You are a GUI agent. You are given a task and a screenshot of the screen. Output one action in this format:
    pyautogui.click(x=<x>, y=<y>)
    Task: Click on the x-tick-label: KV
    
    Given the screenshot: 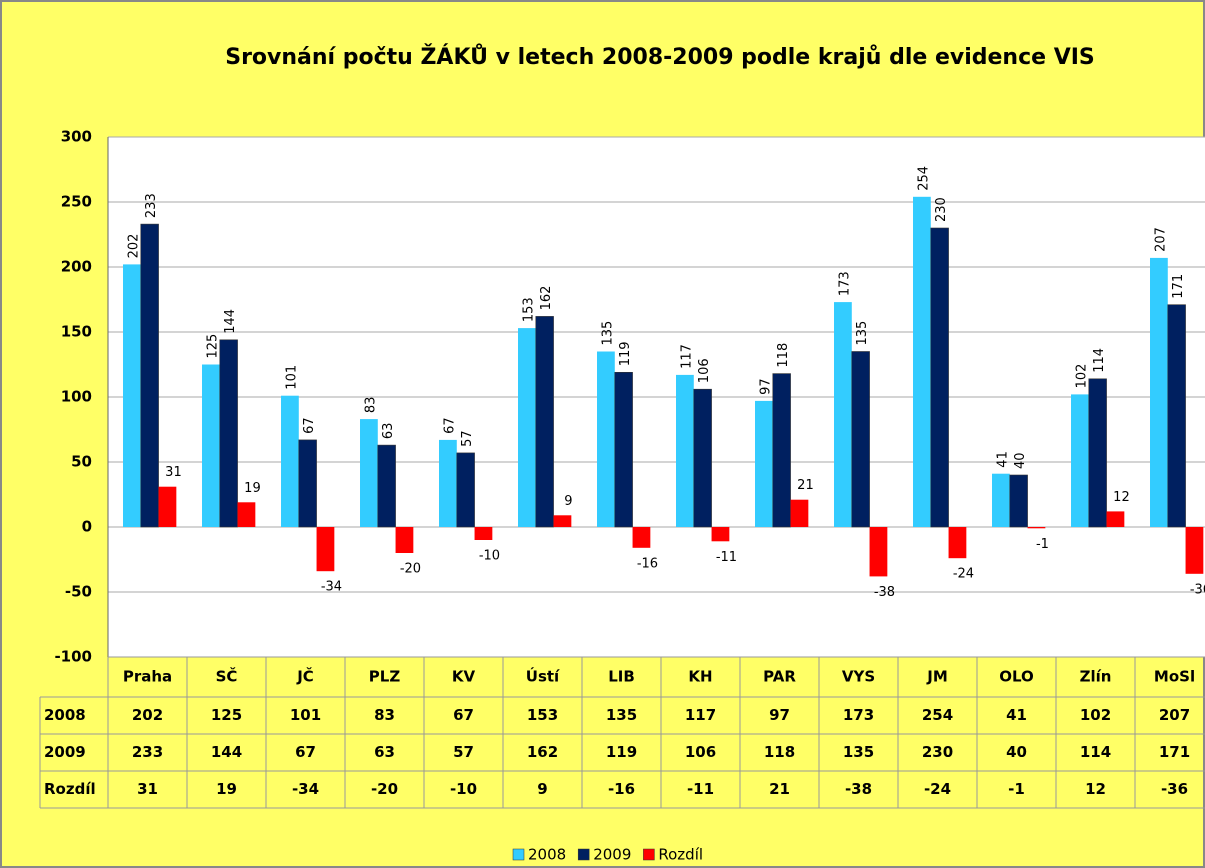 What is the action you would take?
    pyautogui.click(x=464, y=677)
    